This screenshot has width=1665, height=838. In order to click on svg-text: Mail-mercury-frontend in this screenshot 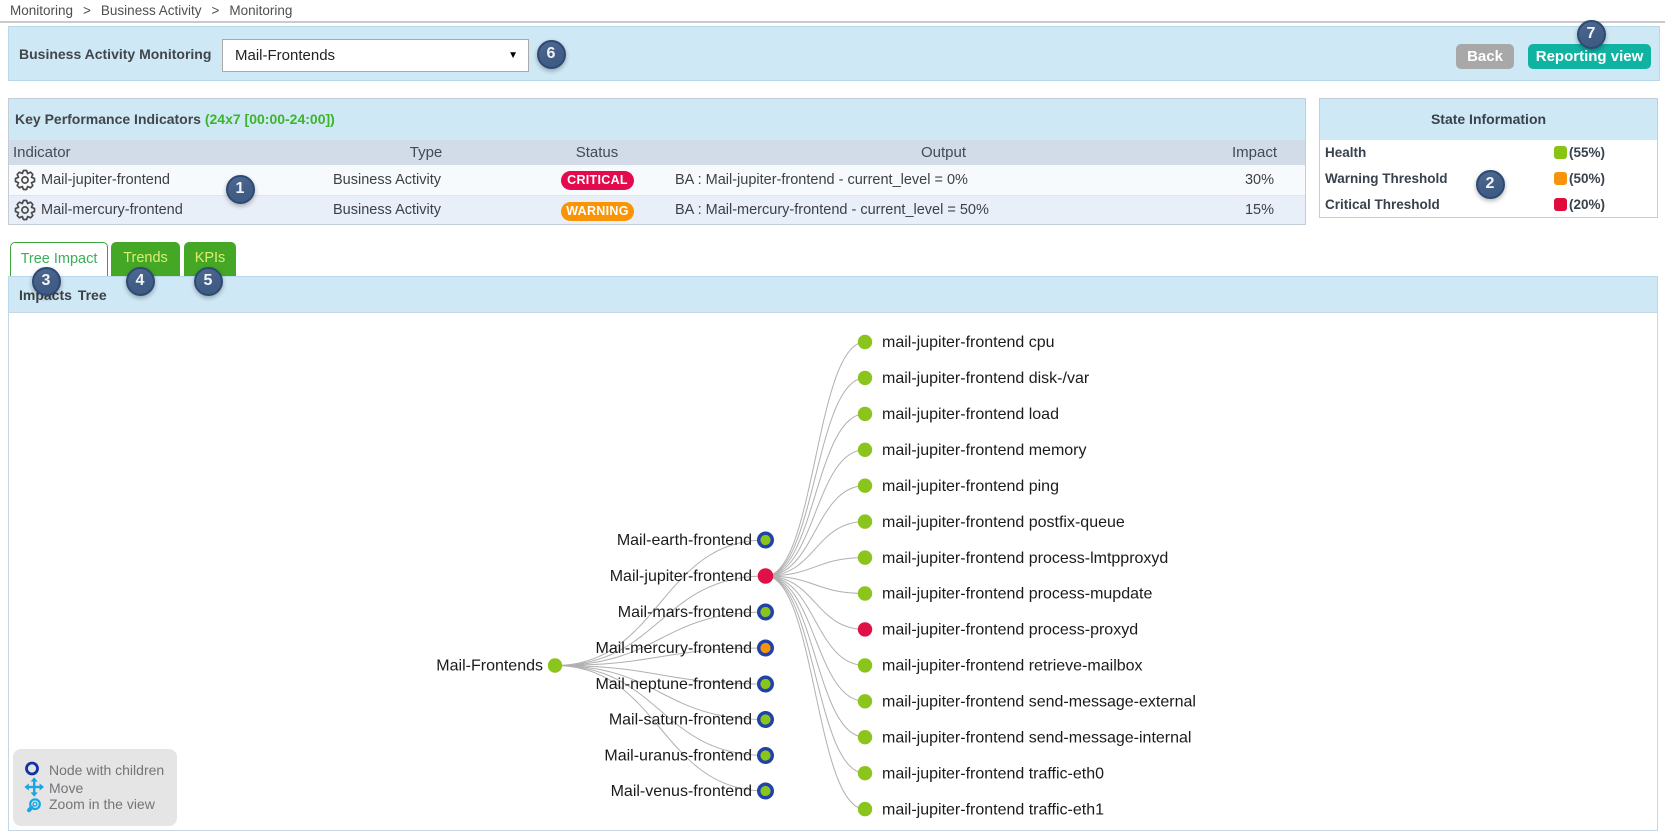, I will do `click(674, 648)`.